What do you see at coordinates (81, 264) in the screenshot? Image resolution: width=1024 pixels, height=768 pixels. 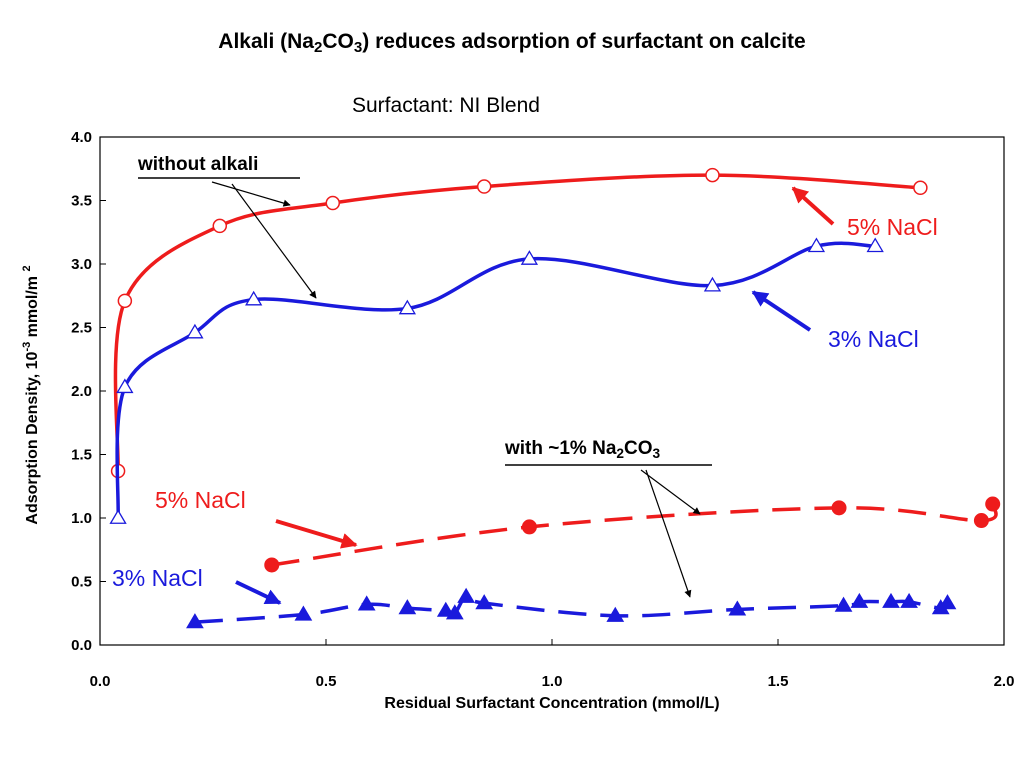 I see `y-tick-label: 3.0` at bounding box center [81, 264].